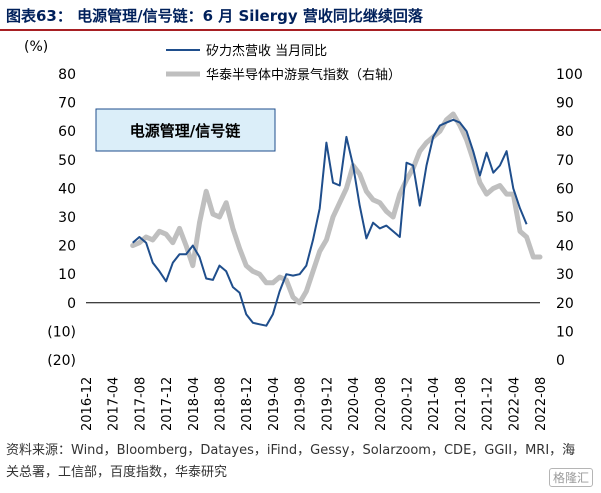  Describe the element at coordinates (67, 104) in the screenshot. I see `y-tick-left: 70` at that location.